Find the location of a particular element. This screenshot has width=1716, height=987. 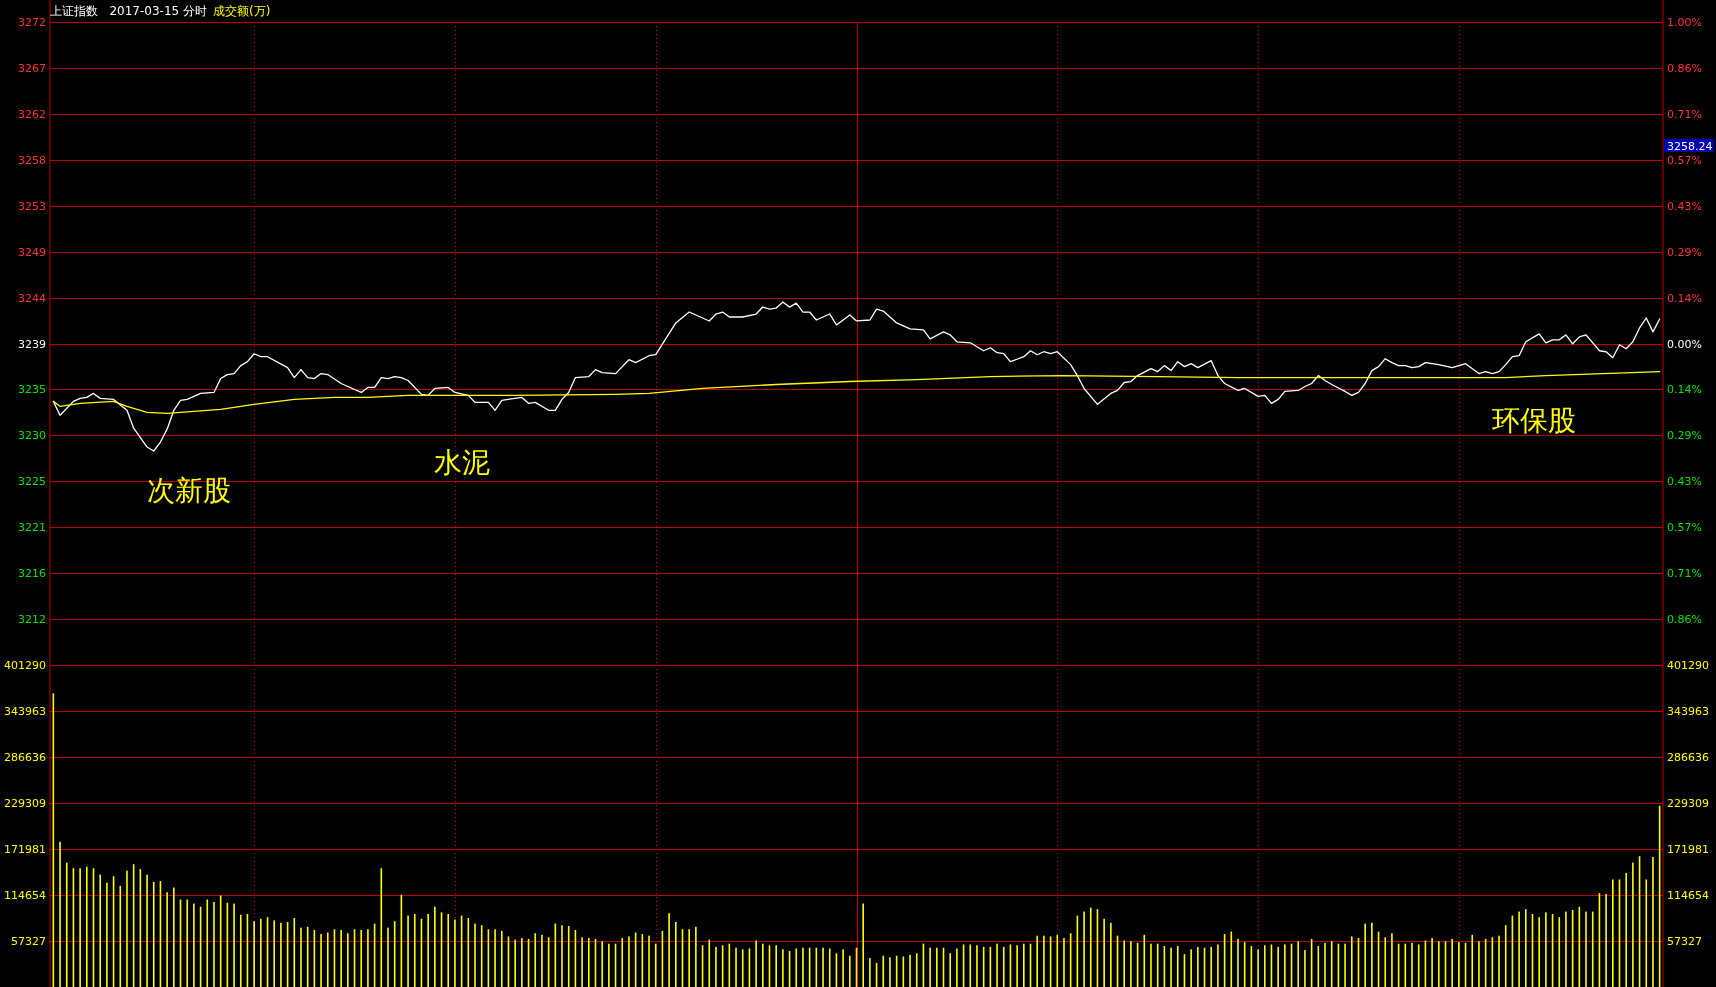

annotation: 环保股 is located at coordinates (1534, 420).